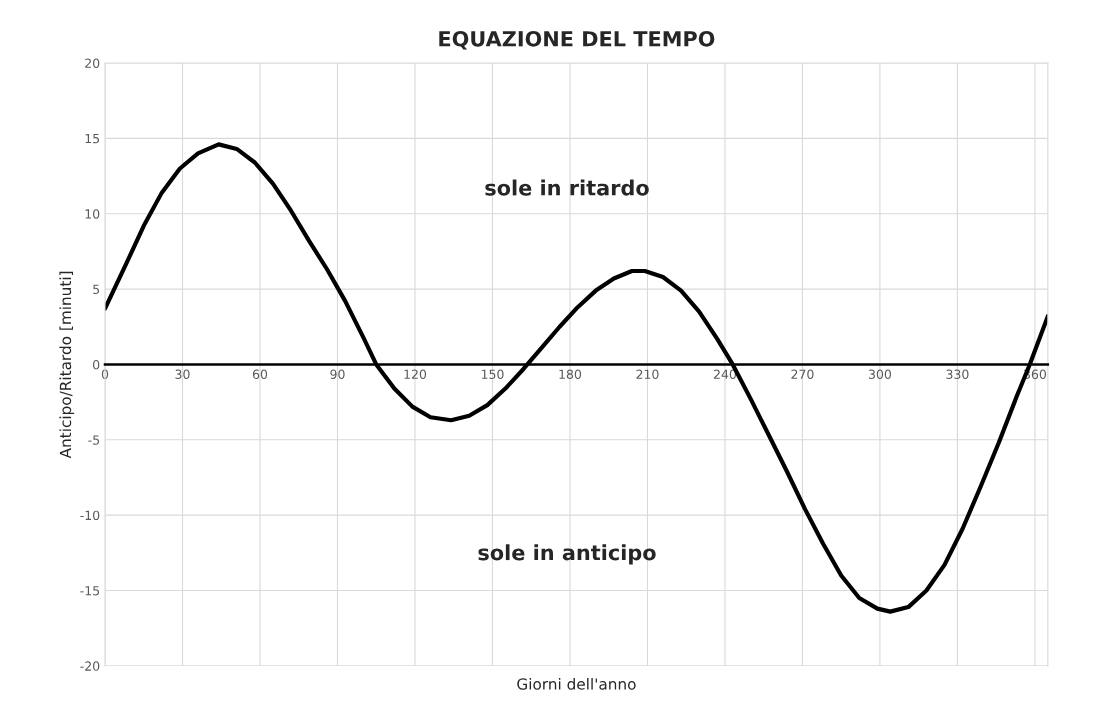  What do you see at coordinates (577, 40) in the screenshot?
I see `chart-title: EQUAZIONE DEL TEMPO` at bounding box center [577, 40].